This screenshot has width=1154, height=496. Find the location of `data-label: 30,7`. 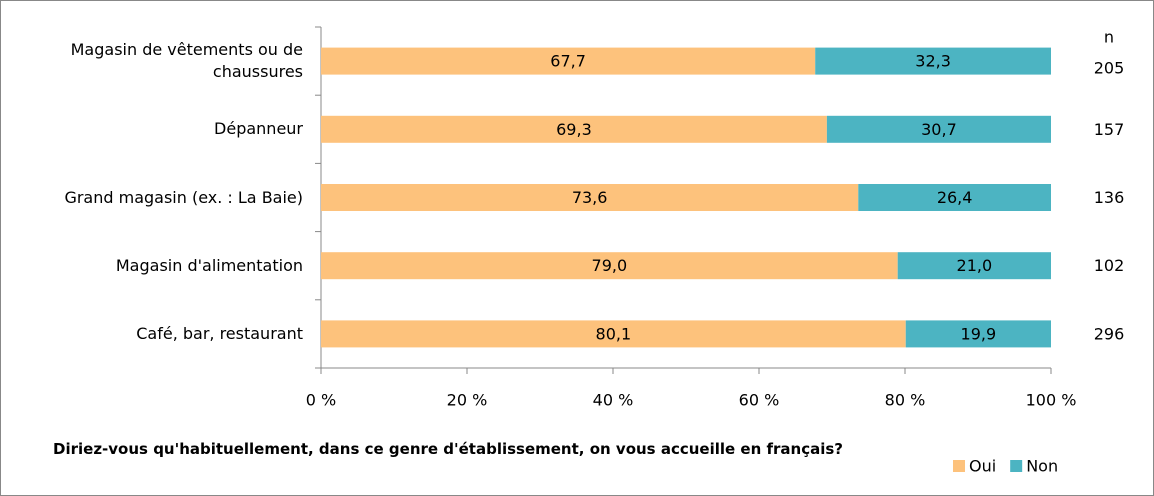

data-label: 30,7 is located at coordinates (939, 129).